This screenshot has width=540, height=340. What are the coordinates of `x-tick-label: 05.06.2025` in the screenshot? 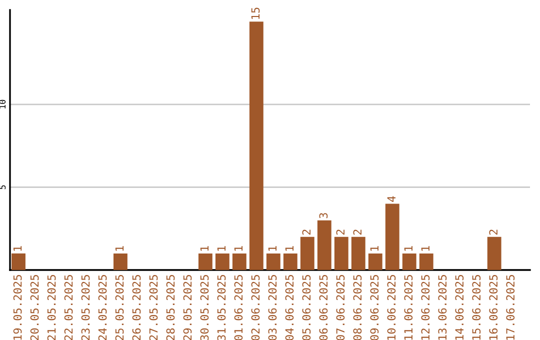 It's located at (306, 307).